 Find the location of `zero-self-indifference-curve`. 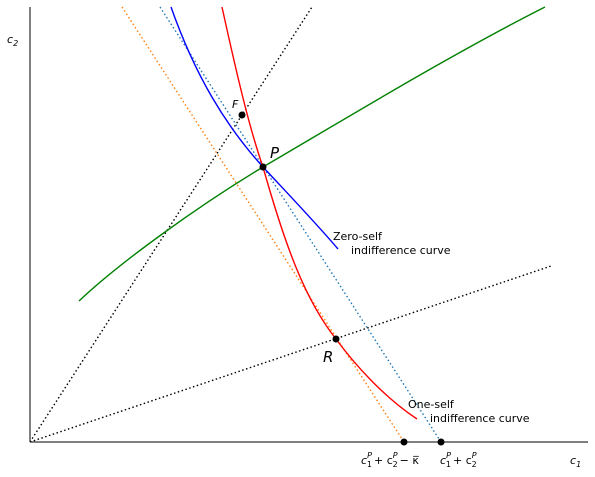

zero-self-indifference-curve is located at coordinates (254, 128).